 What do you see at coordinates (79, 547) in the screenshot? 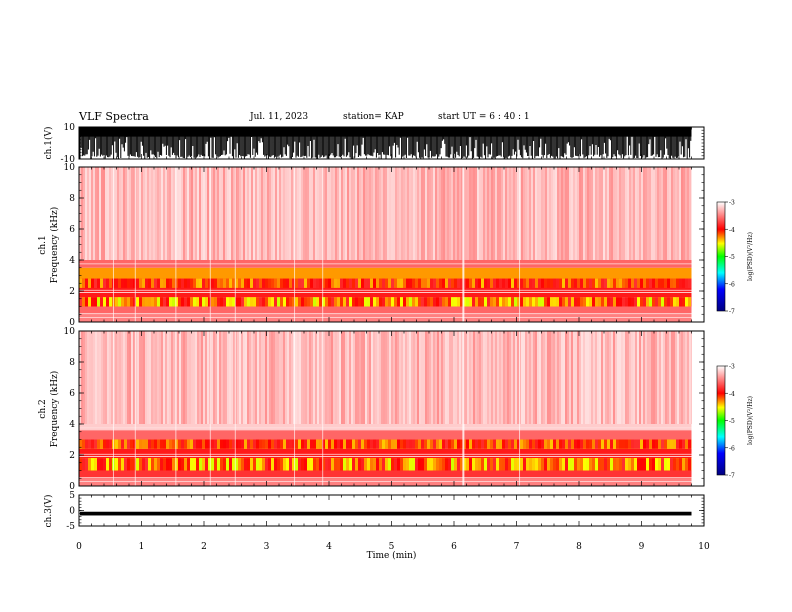
I see `x-tick-label: 0` at bounding box center [79, 547].